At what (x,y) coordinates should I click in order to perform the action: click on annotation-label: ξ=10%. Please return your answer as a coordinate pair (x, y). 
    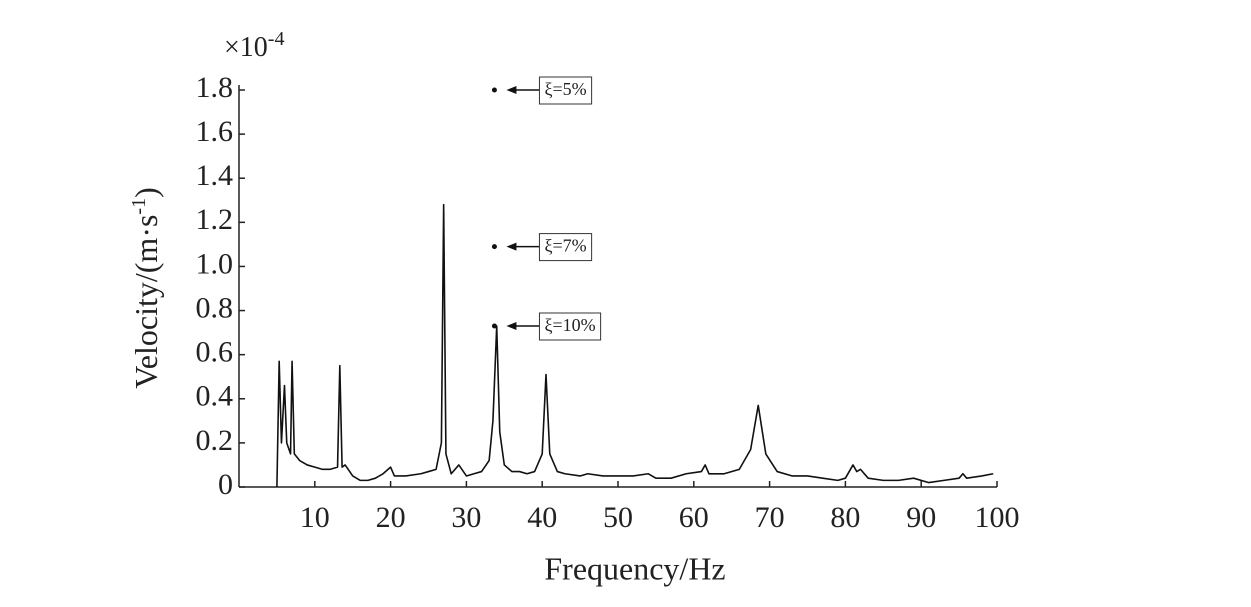
    Looking at the image, I should click on (569, 325).